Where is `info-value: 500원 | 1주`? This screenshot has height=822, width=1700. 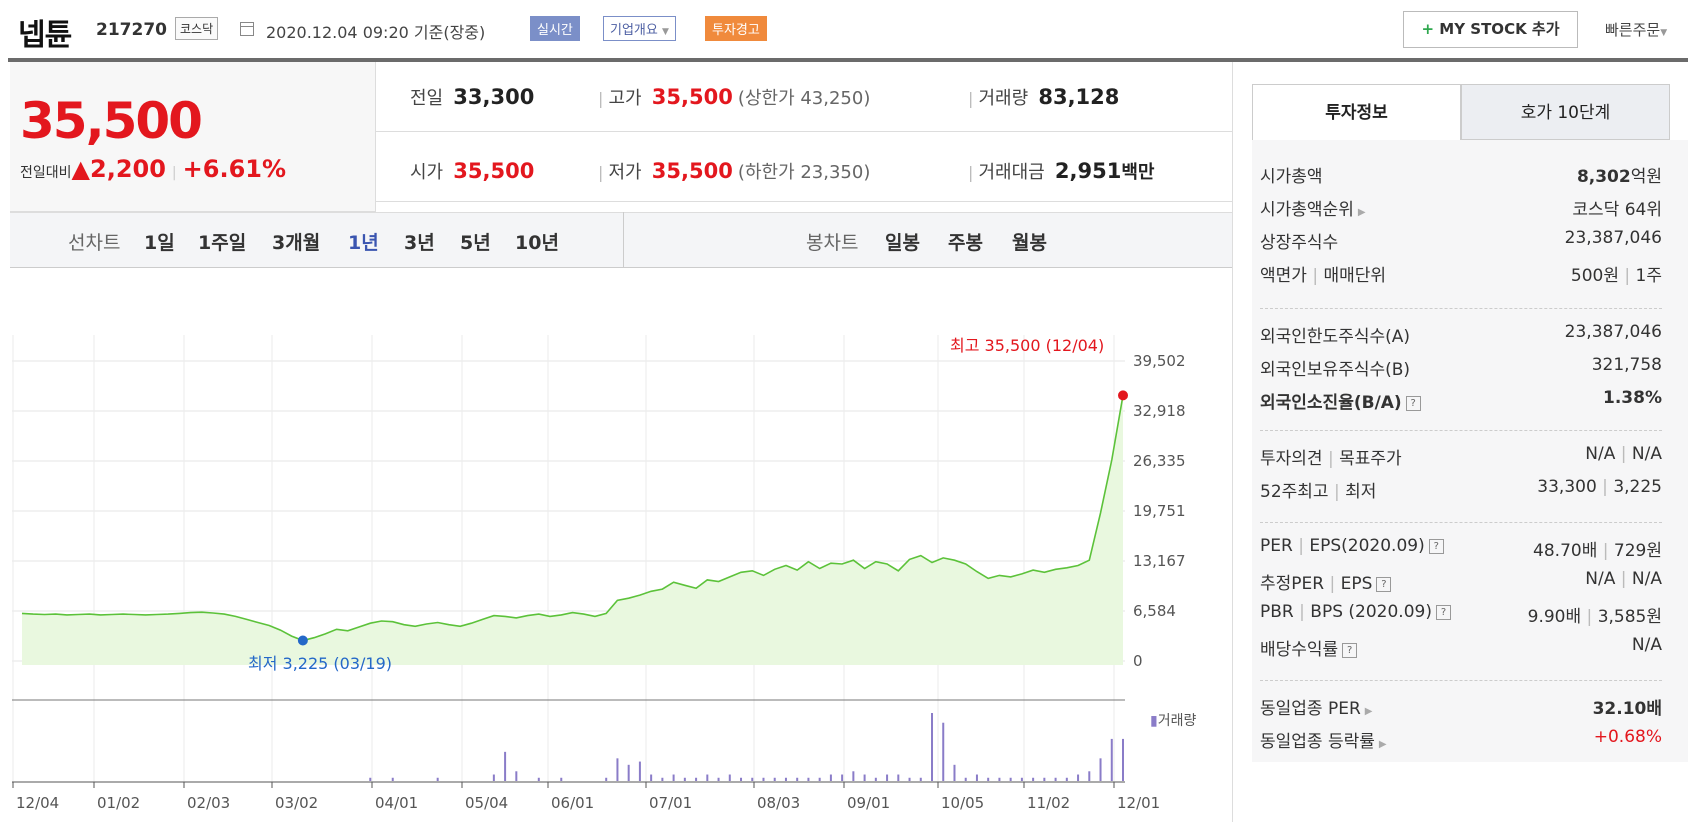 info-value: 500원 | 1주 is located at coordinates (1616, 276).